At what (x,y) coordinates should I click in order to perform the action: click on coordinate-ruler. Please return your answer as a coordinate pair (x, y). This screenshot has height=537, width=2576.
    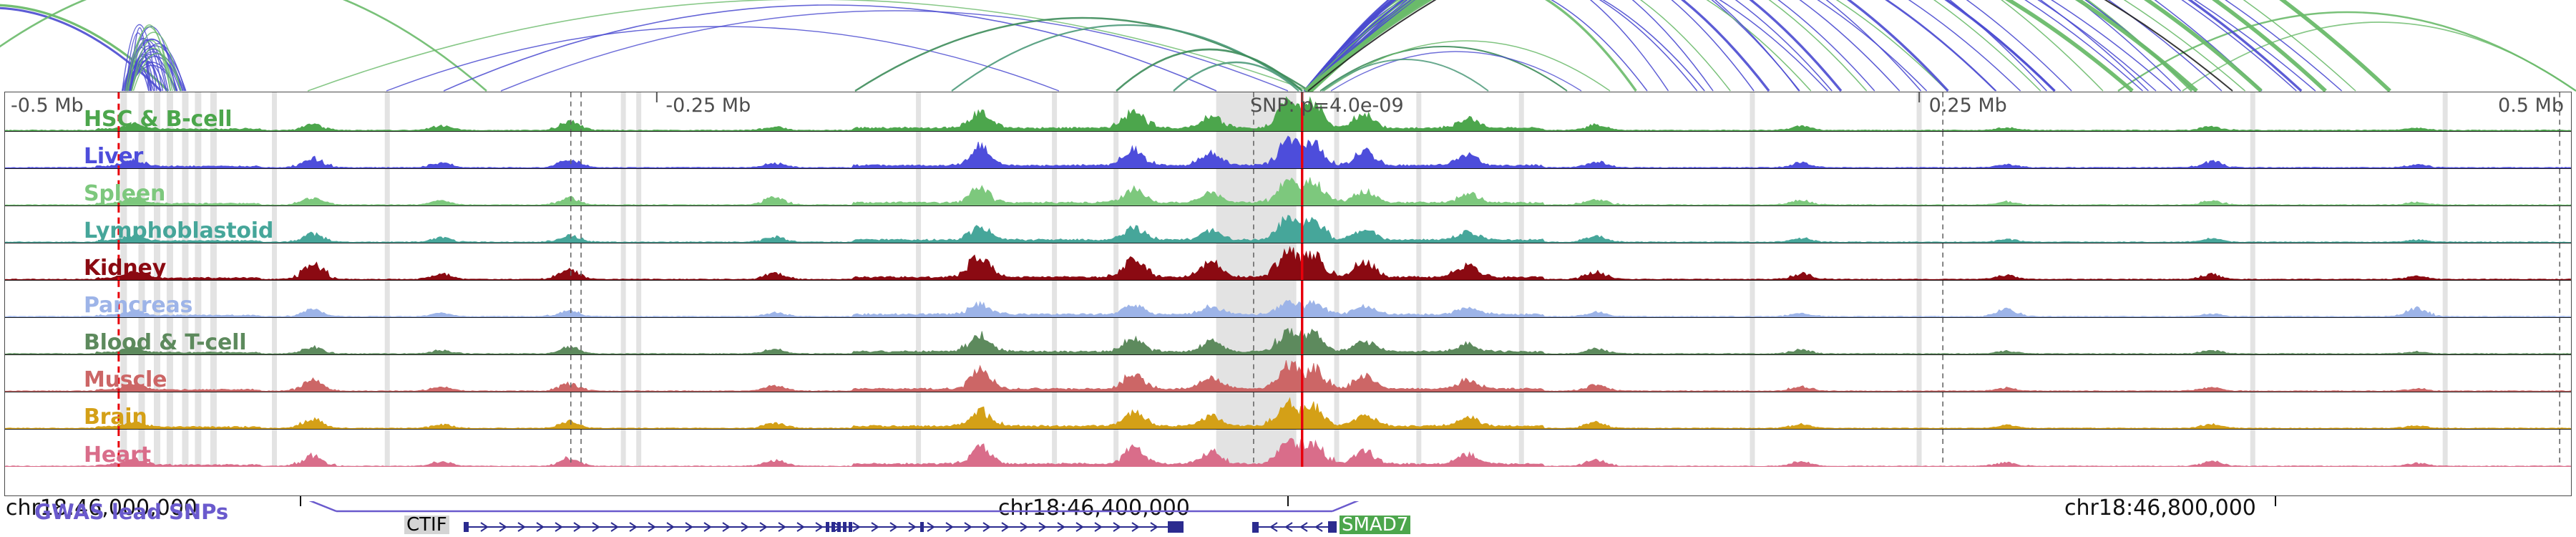
    Looking at the image, I should click on (1288, 504).